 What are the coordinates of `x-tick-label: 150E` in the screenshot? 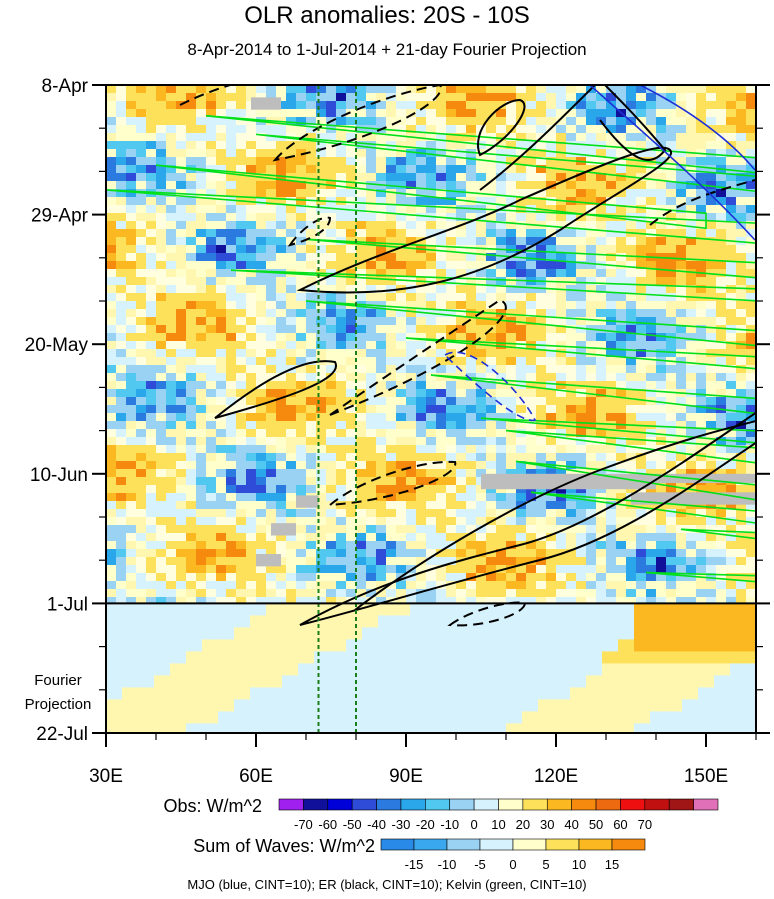 It's located at (706, 776).